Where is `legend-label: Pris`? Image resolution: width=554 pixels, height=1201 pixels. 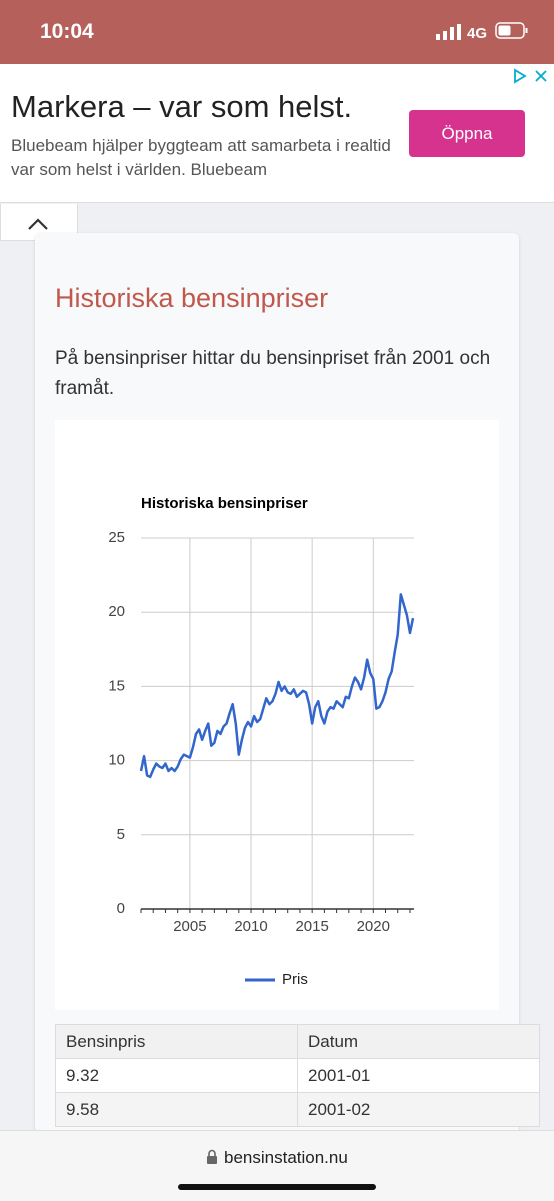 legend-label: Pris is located at coordinates (295, 979).